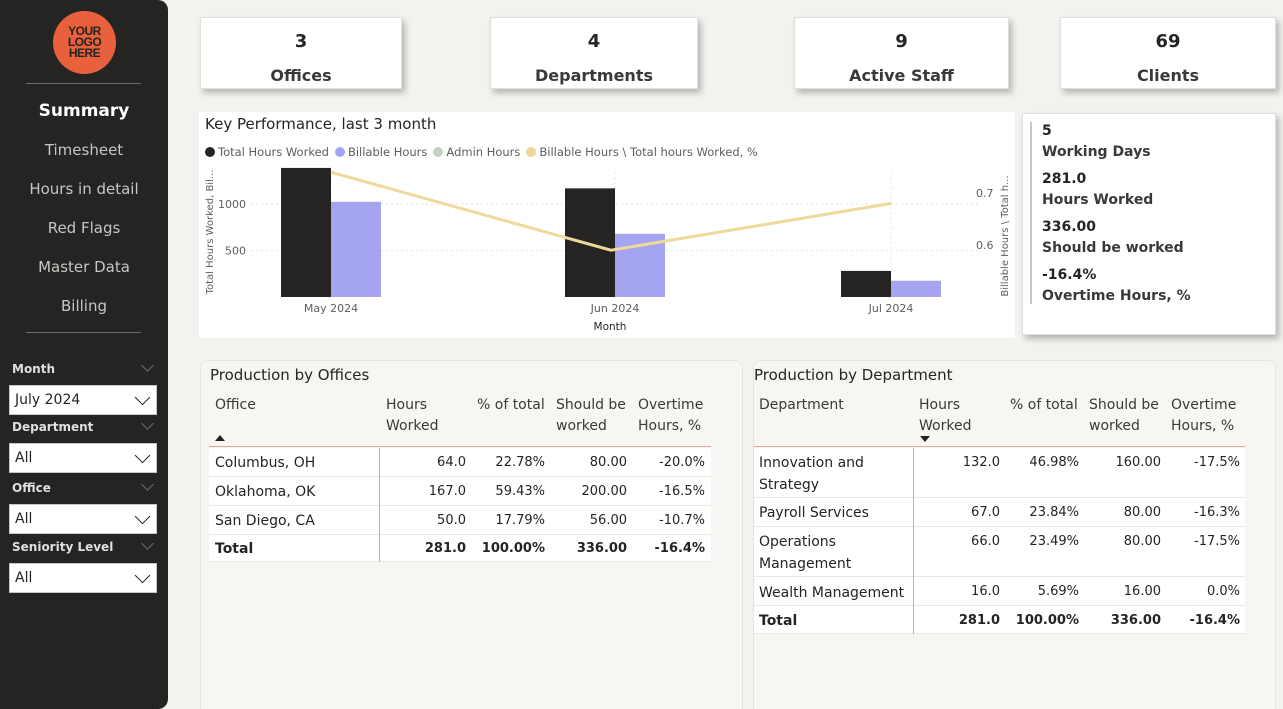 This screenshot has width=1283, height=709. What do you see at coordinates (604, 491) in the screenshot?
I see `cell-should: 200.00` at bounding box center [604, 491].